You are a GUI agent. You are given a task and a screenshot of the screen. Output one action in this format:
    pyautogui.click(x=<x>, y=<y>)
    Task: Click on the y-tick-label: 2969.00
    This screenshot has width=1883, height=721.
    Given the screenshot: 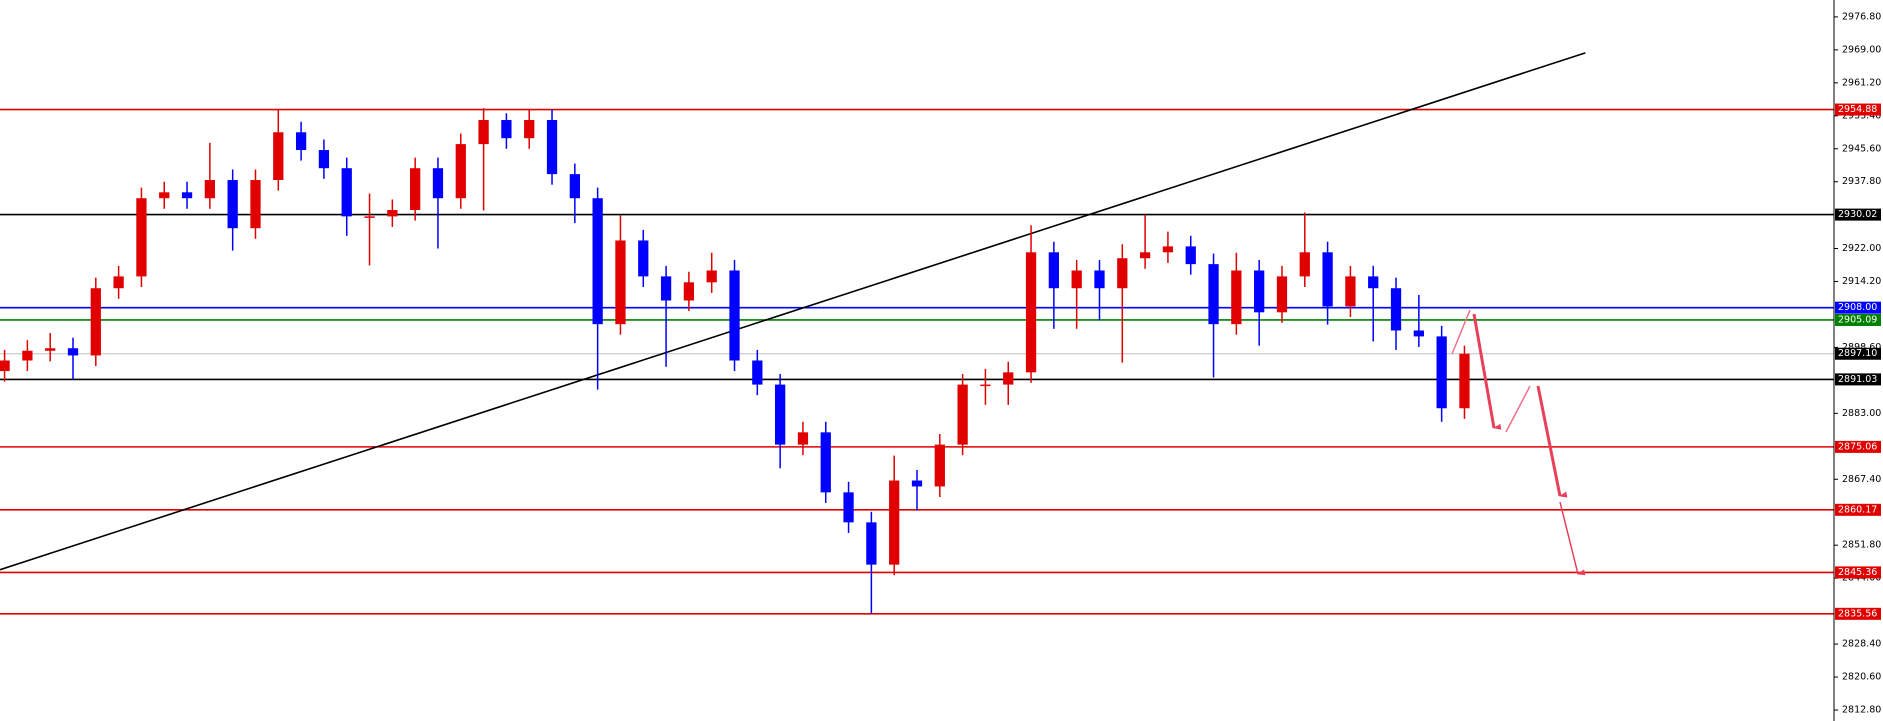 What is the action you would take?
    pyautogui.click(x=1861, y=49)
    